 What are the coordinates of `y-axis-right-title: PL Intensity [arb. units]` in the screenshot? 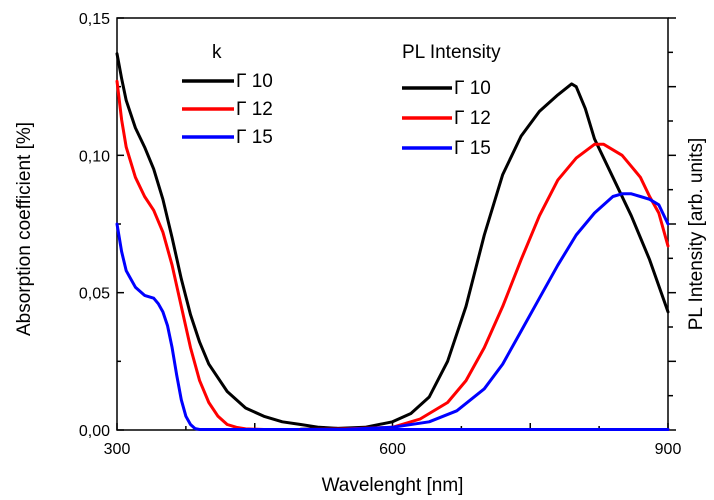 It's located at (696, 234).